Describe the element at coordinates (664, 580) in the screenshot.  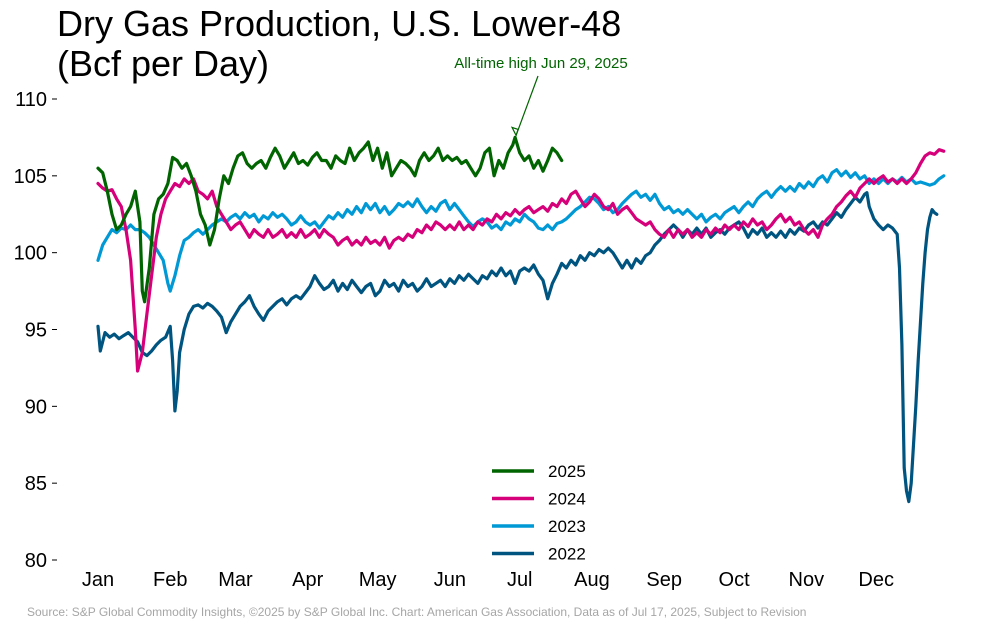
I see `x-tick-label: Sep` at that location.